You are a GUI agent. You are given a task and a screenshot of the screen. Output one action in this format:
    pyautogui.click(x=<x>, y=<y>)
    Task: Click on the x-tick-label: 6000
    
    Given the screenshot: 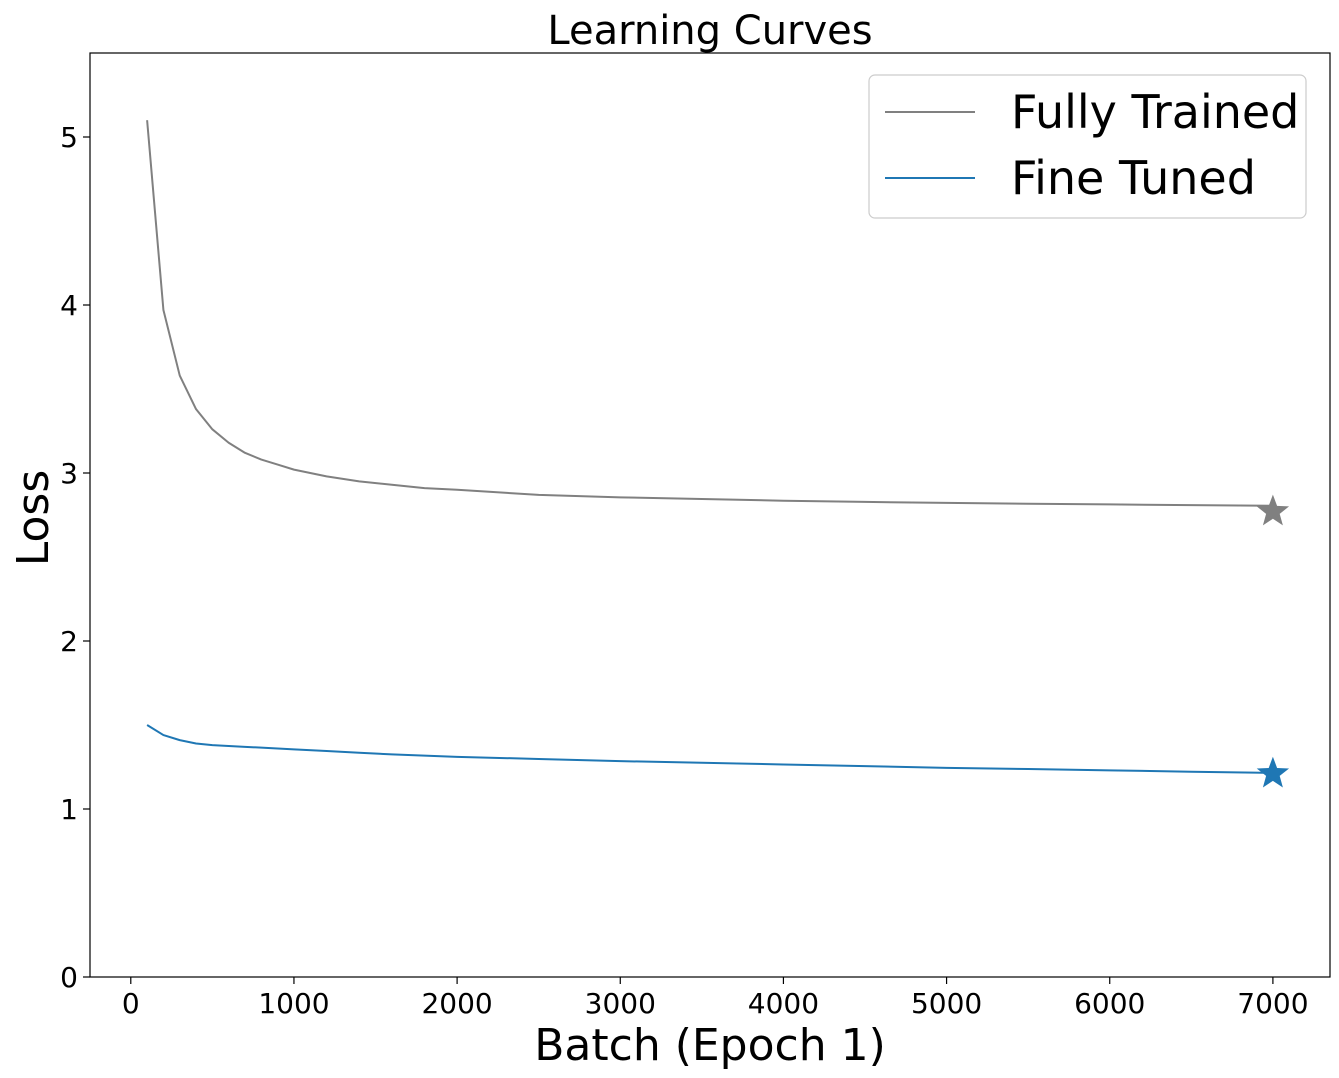 What is the action you would take?
    pyautogui.click(x=1109, y=1003)
    